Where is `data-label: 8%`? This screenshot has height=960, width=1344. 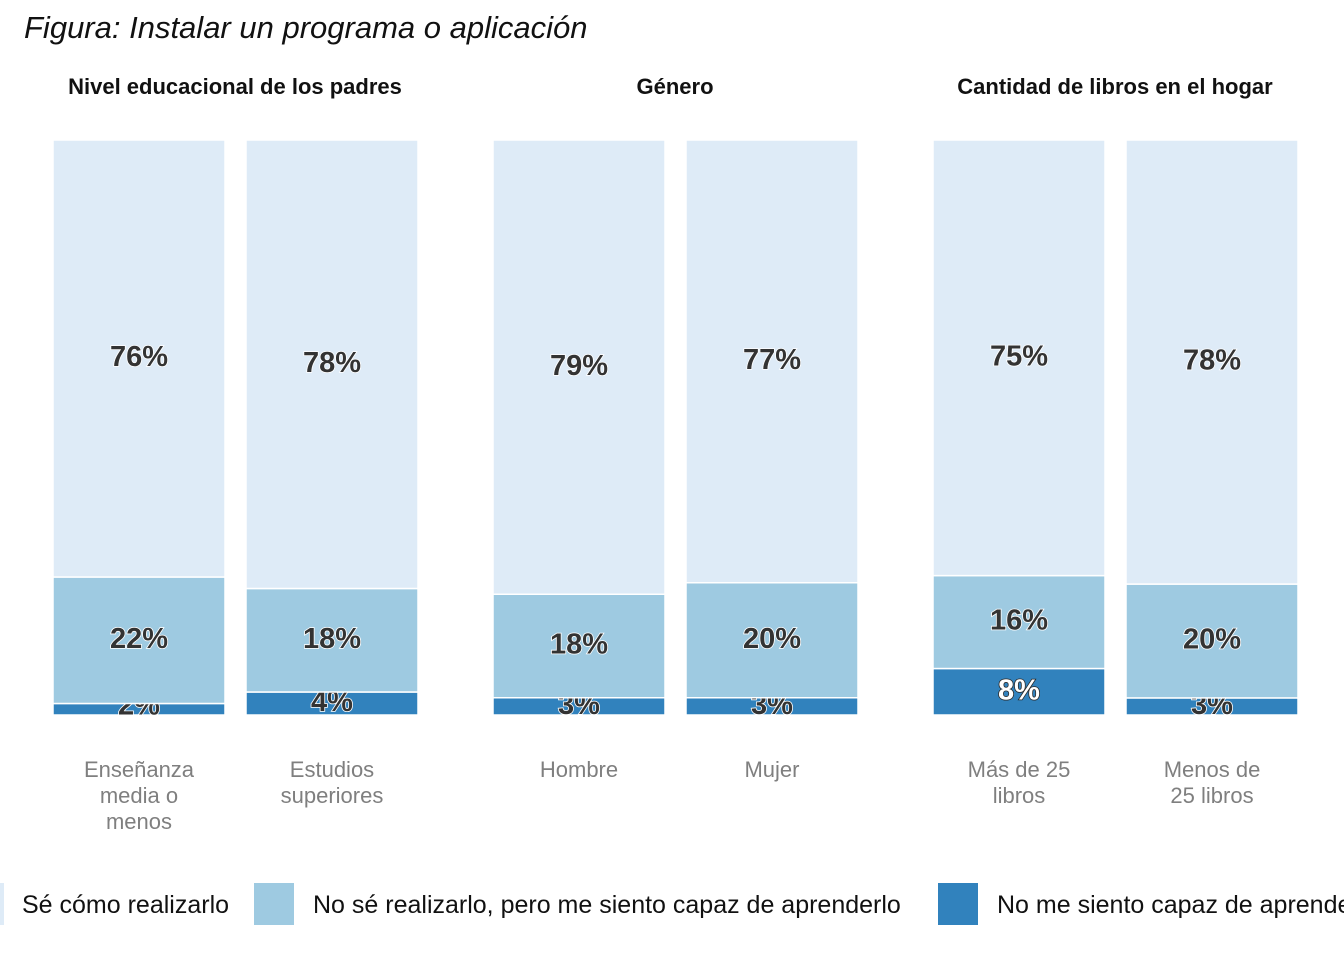
data-label: 8% is located at coordinates (1019, 690).